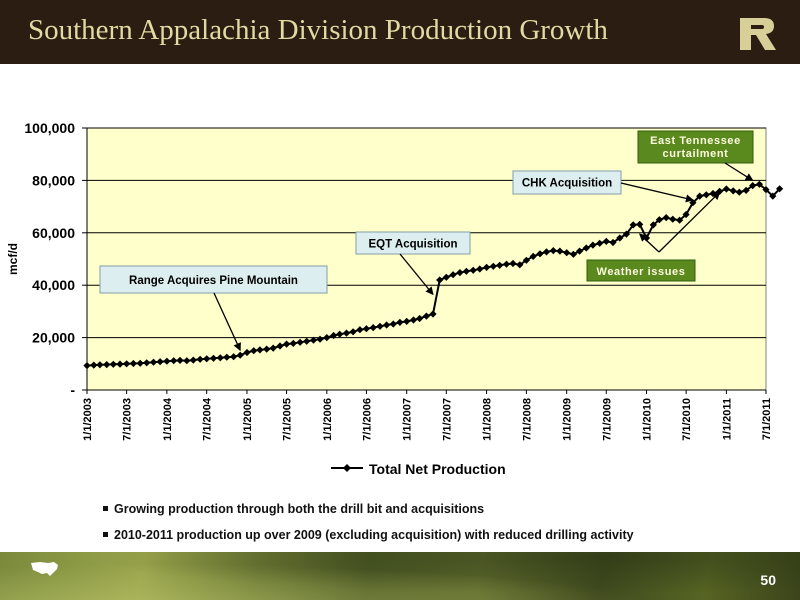  What do you see at coordinates (695, 141) in the screenshot?
I see `callout-label-line: East Tennessee` at bounding box center [695, 141].